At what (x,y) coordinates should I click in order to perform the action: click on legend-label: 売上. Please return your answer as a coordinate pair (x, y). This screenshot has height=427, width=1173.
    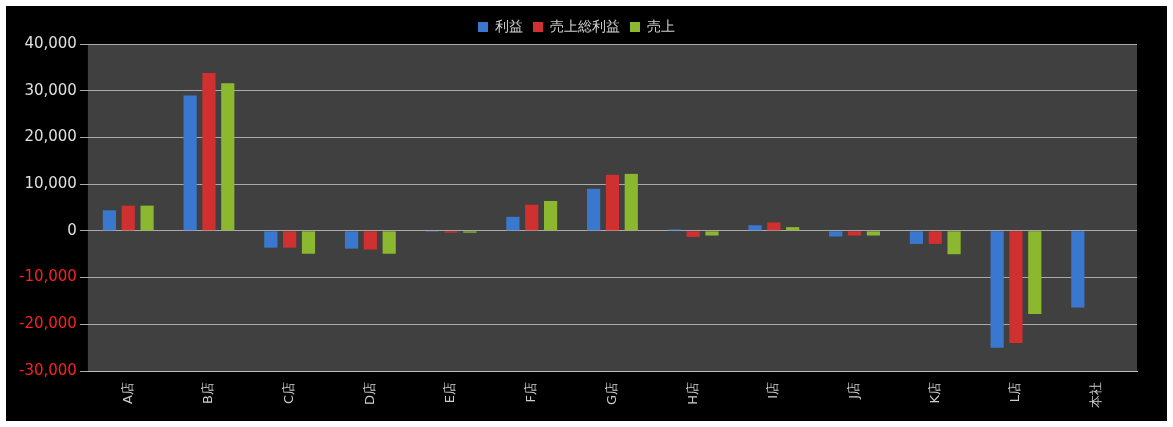
    Looking at the image, I should click on (661, 25).